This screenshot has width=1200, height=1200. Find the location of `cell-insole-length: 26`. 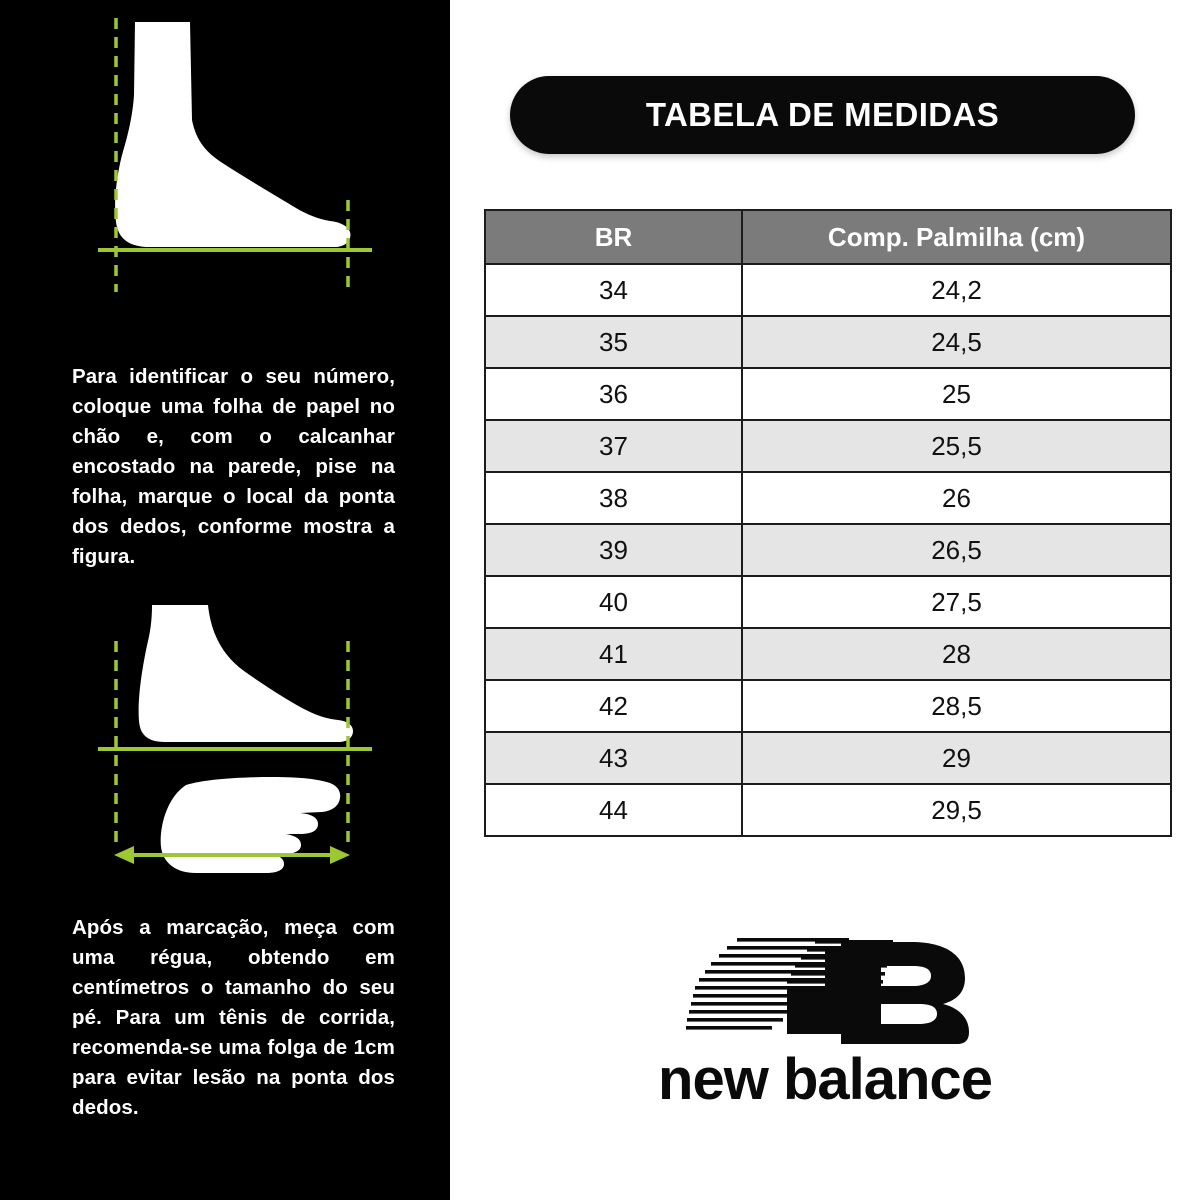

cell-insole-length: 26 is located at coordinates (956, 498).